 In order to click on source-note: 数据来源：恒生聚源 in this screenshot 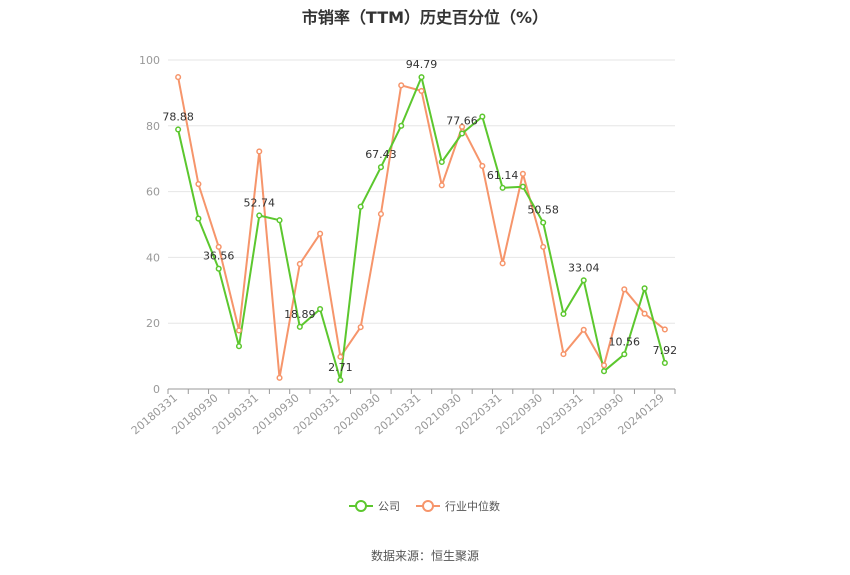, I will do `click(424, 556)`.